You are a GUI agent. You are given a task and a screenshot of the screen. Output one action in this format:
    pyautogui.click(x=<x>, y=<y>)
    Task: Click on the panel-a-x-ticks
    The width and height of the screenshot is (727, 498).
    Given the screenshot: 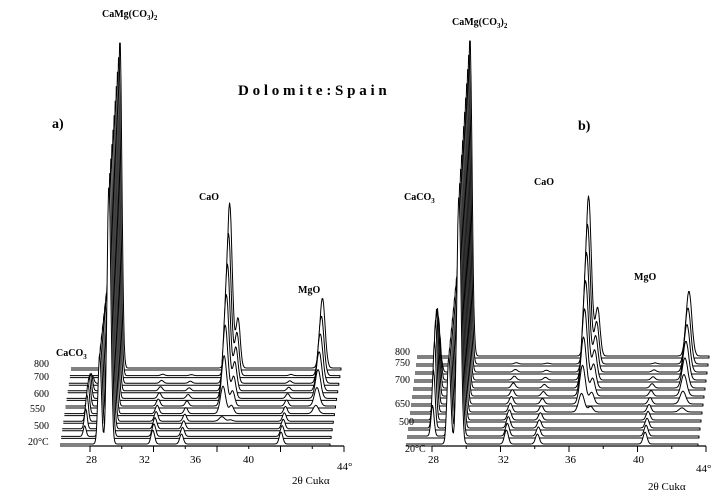 What is the action you would take?
    pyautogui.click(x=217, y=449)
    